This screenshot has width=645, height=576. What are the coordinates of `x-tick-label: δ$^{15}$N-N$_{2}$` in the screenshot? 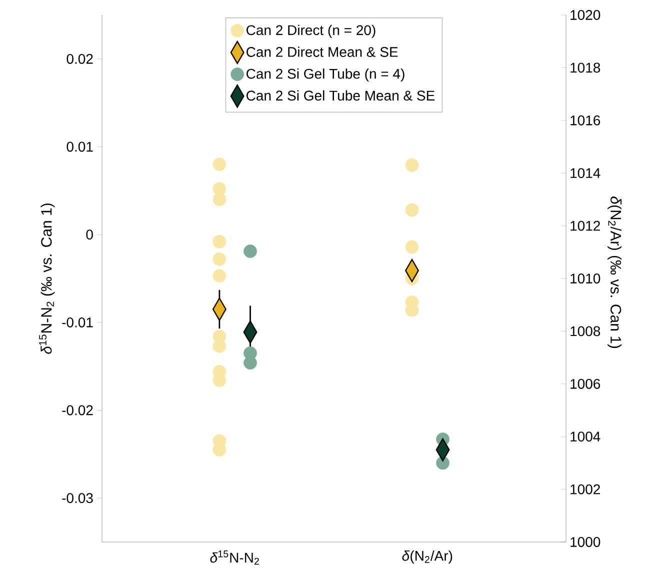 It's located at (234, 557).